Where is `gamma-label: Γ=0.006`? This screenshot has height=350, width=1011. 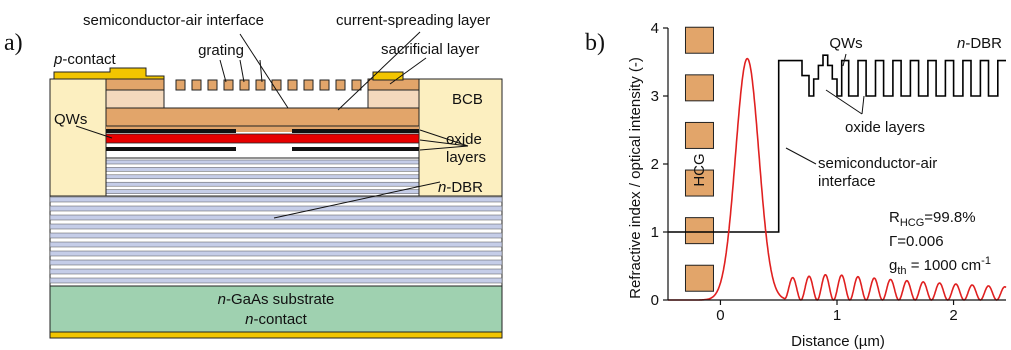
gamma-label: Γ=0.006 is located at coordinates (916, 241).